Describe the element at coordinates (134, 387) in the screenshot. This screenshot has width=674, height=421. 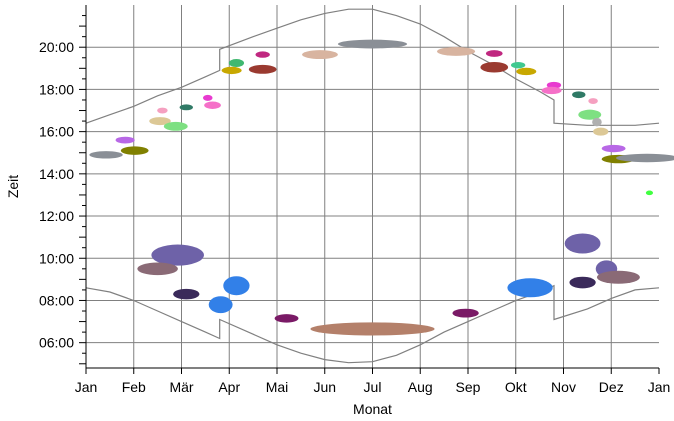
I see `x-tick-label: Feb` at that location.